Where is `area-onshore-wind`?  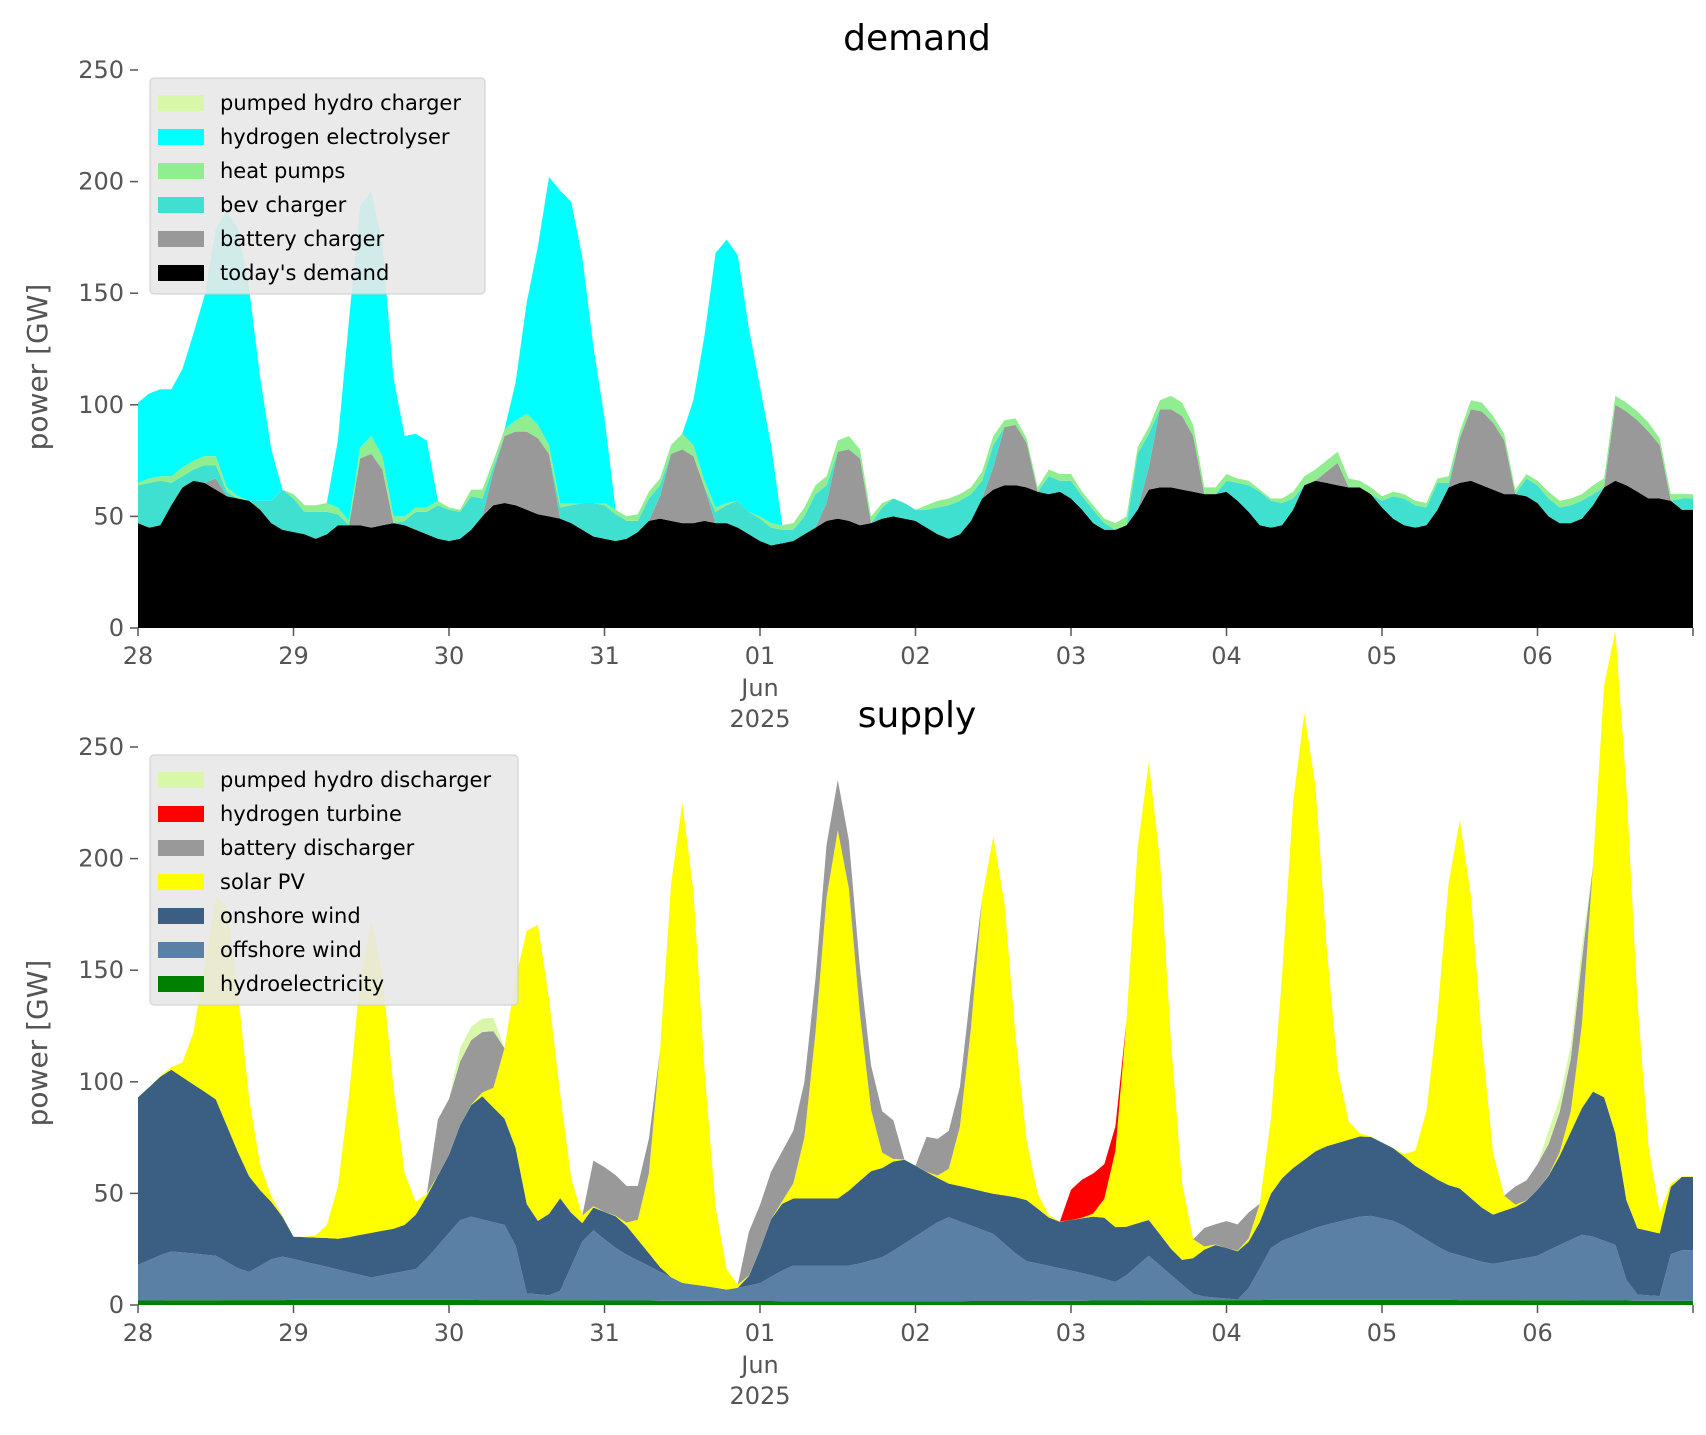 area-onshore-wind is located at coordinates (915, 1184).